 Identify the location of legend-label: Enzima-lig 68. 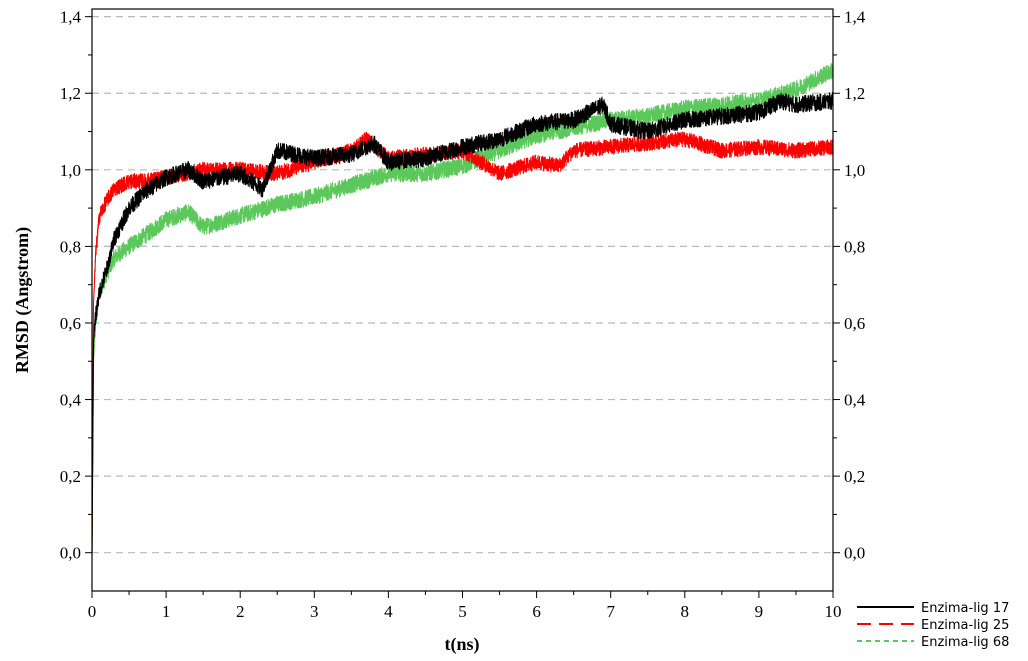
(965, 642).